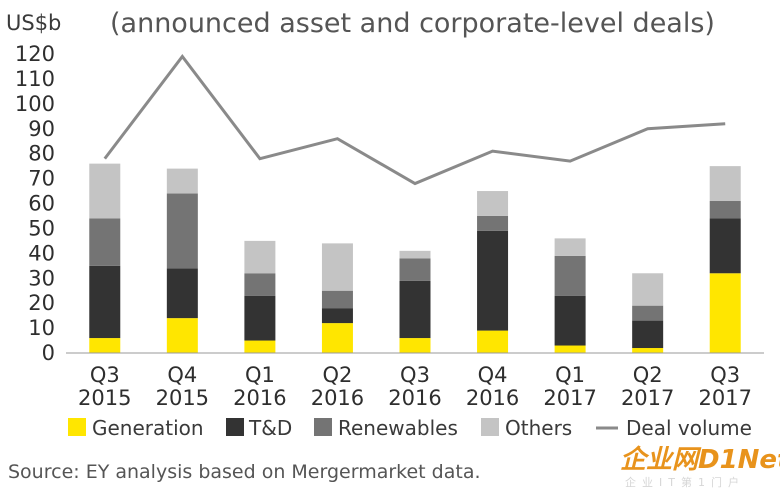 The width and height of the screenshot is (780, 490). What do you see at coordinates (490, 427) in the screenshot?
I see `legend-swatch-others` at bounding box center [490, 427].